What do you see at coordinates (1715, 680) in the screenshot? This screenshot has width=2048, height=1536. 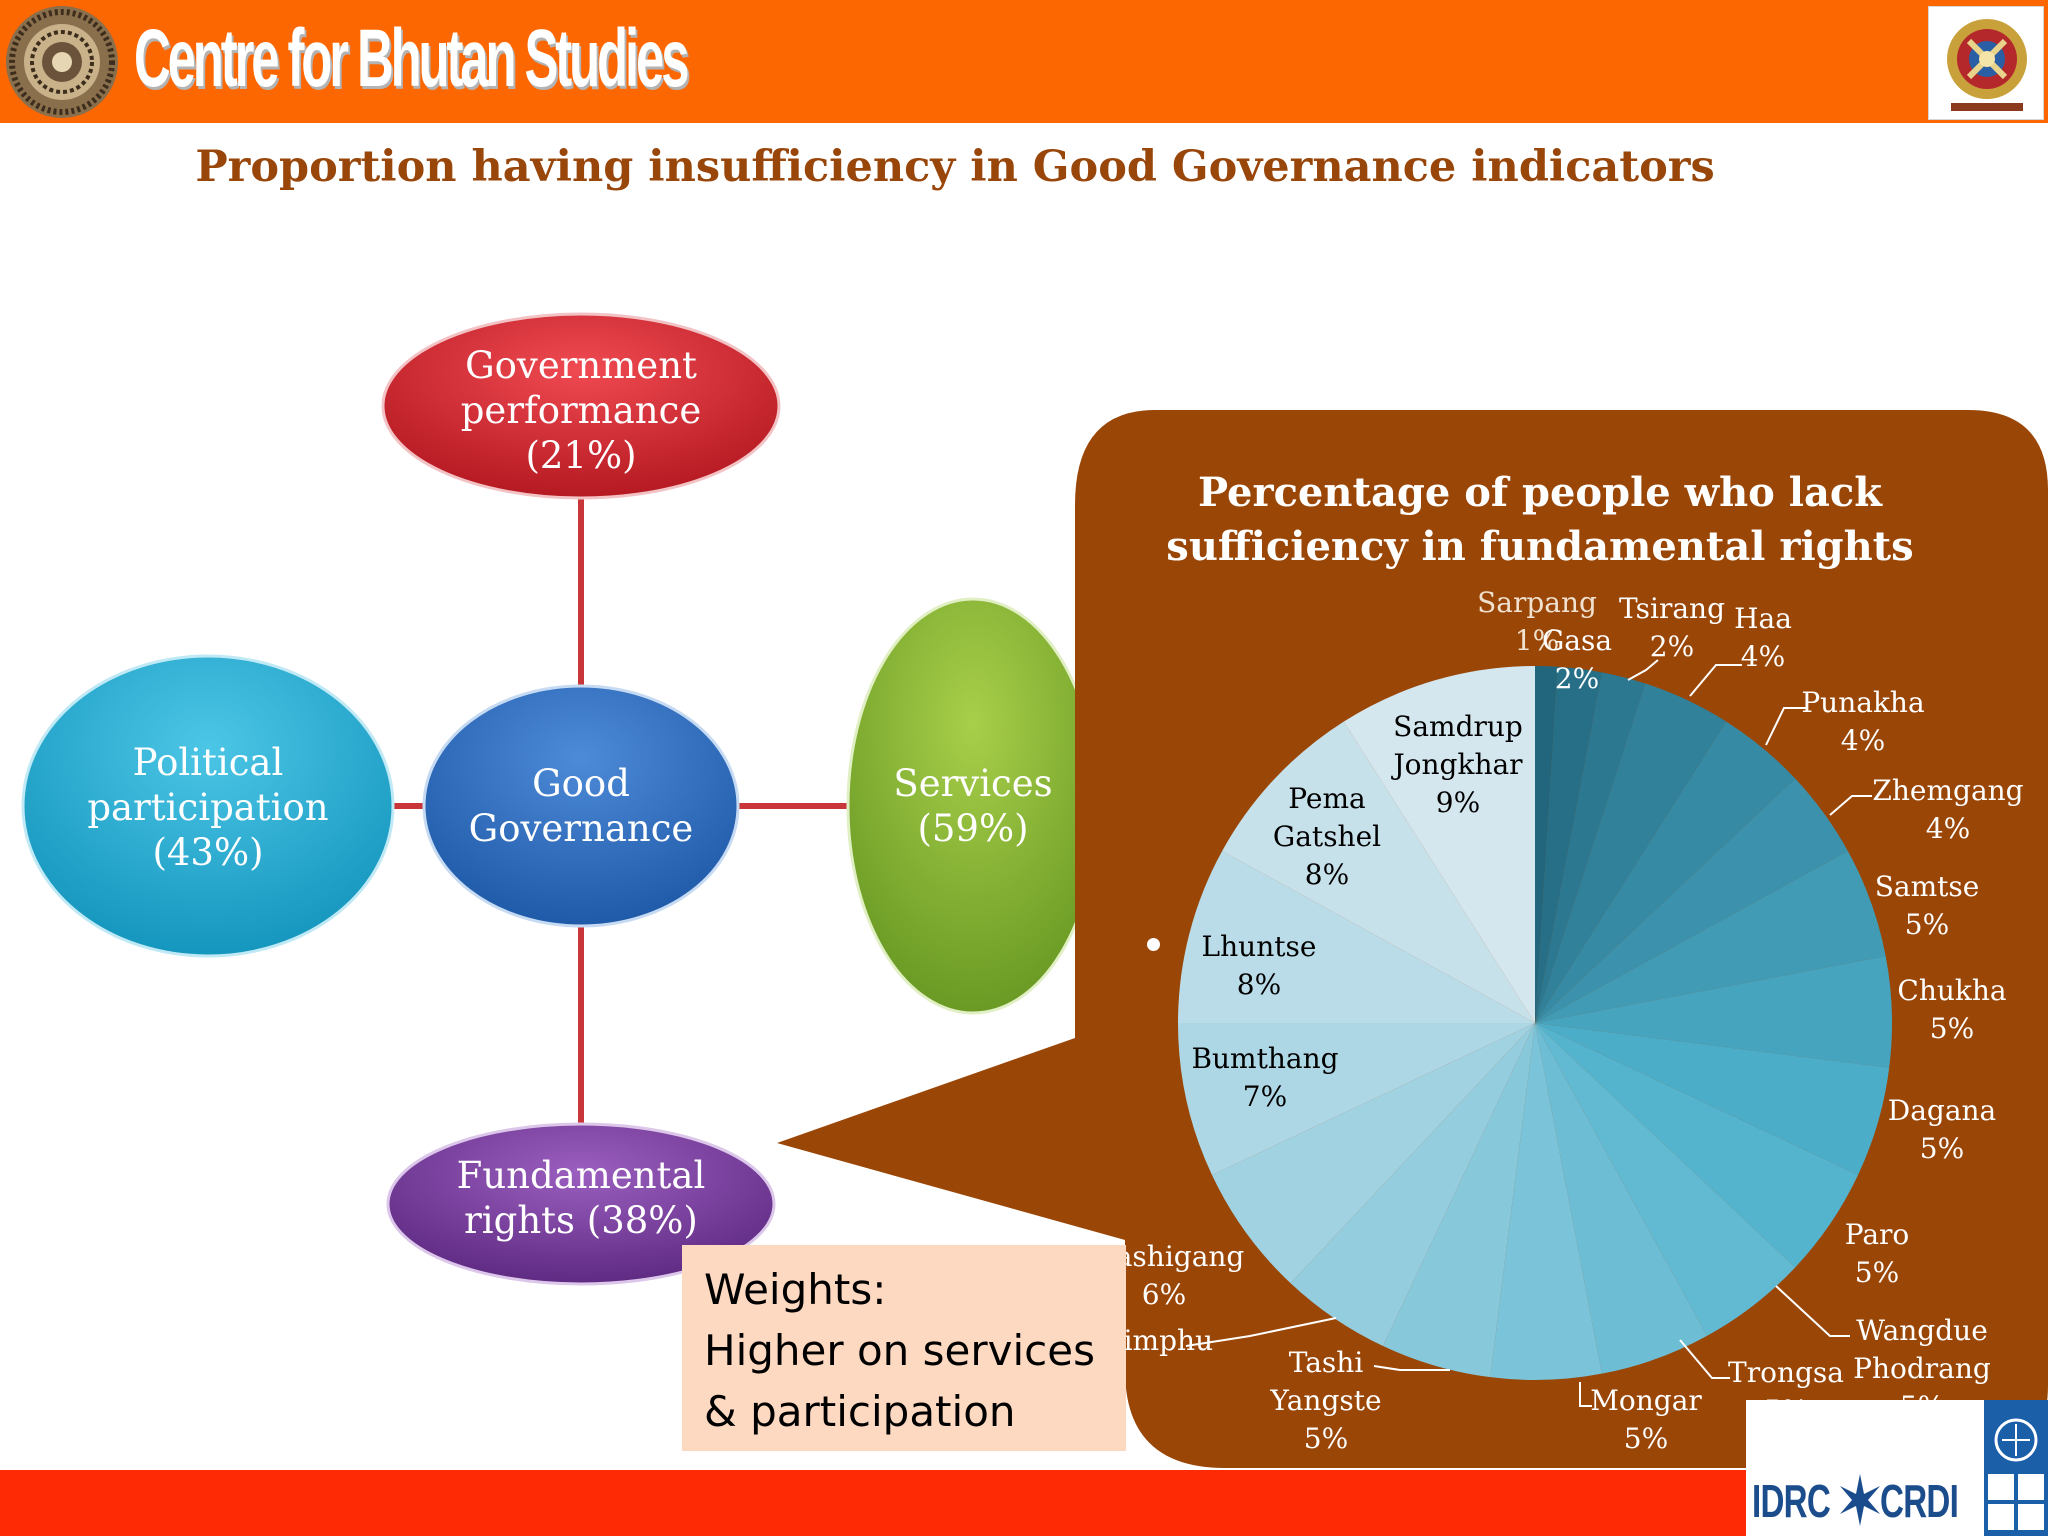 I see `pie-leader-haa` at bounding box center [1715, 680].